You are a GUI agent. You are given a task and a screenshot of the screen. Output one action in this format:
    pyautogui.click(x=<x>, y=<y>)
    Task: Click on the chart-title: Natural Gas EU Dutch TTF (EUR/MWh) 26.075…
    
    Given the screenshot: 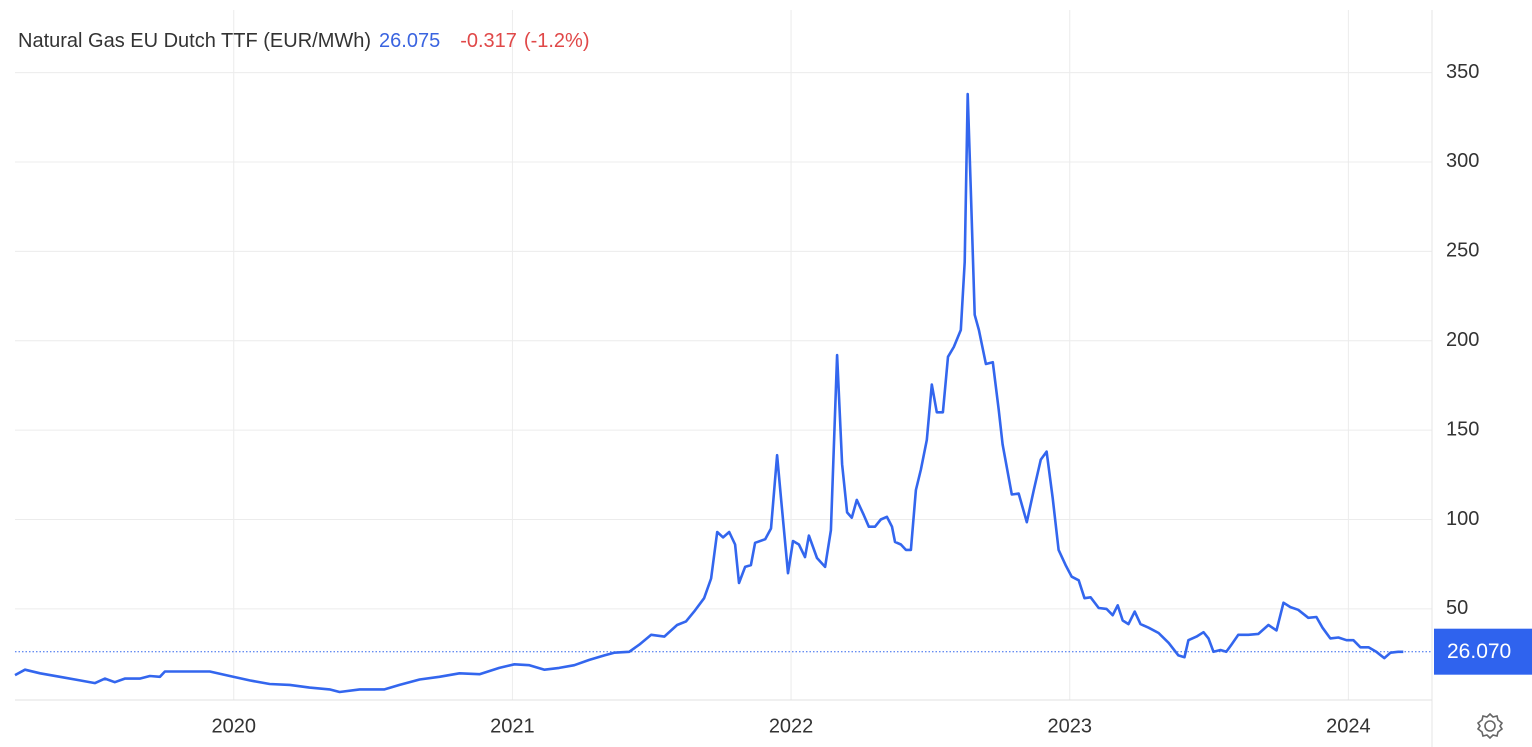 What is the action you would take?
    pyautogui.click(x=304, y=41)
    